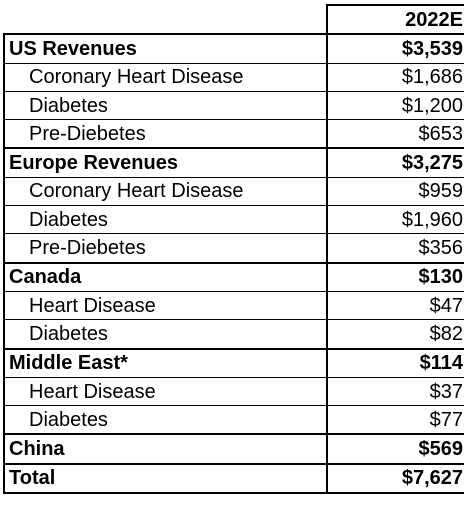  I want to click on group-row-label: China, so click(165, 449).